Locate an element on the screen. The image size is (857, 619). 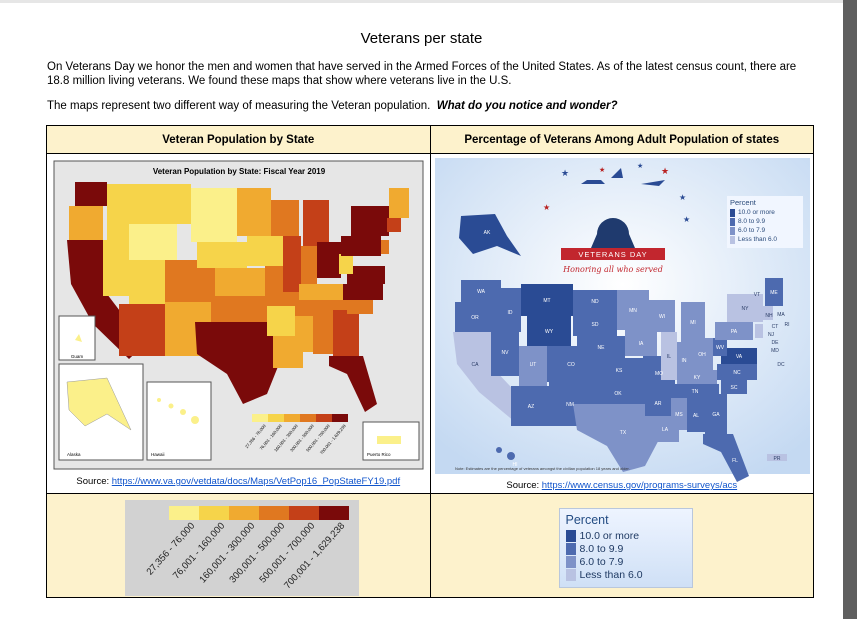
map2-state-pa is located at coordinates (733, 331).